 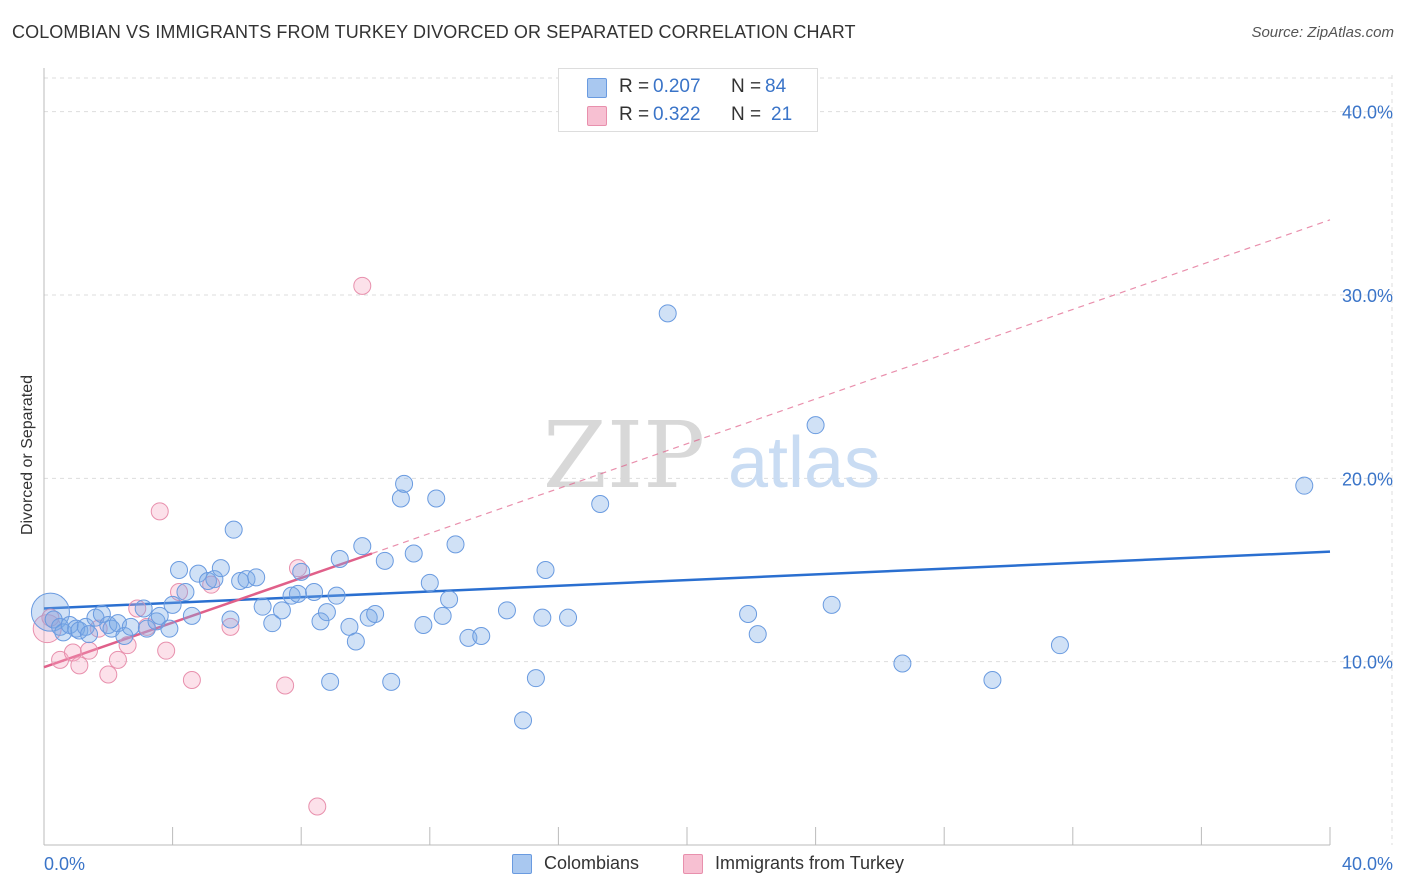 What do you see at coordinates (693, 864) in the screenshot?
I see `bottom-legend-swatch-turkey` at bounding box center [693, 864].